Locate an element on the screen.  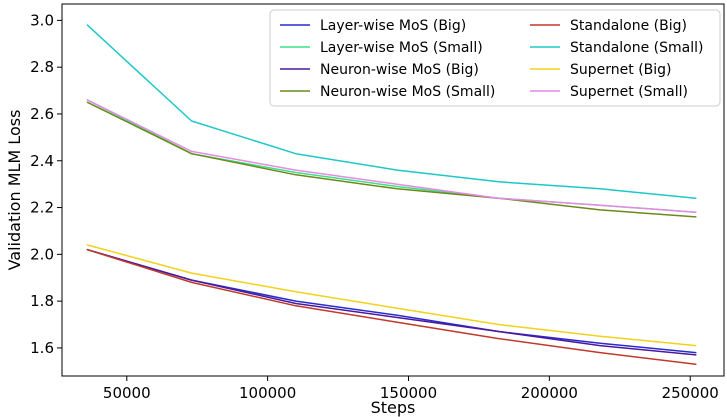
x-tick-label: 100000 is located at coordinates (267, 393).